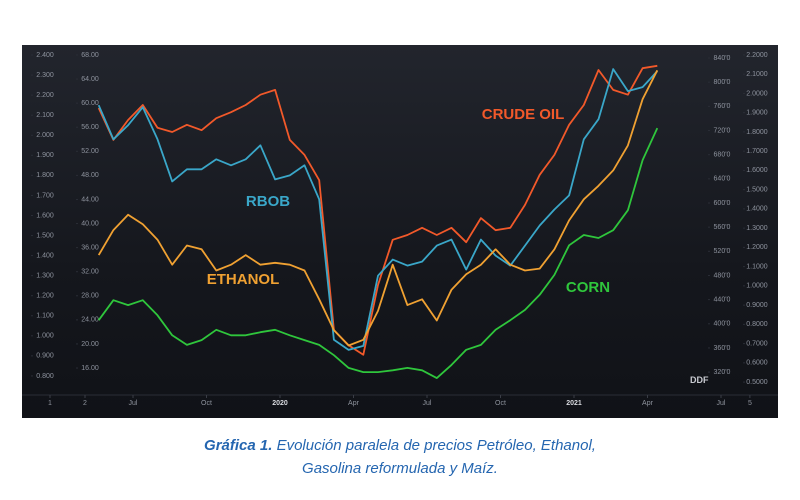 The width and height of the screenshot is (800, 500). What do you see at coordinates (90, 223) in the screenshot?
I see `y2-tick-label: 40.00` at bounding box center [90, 223].